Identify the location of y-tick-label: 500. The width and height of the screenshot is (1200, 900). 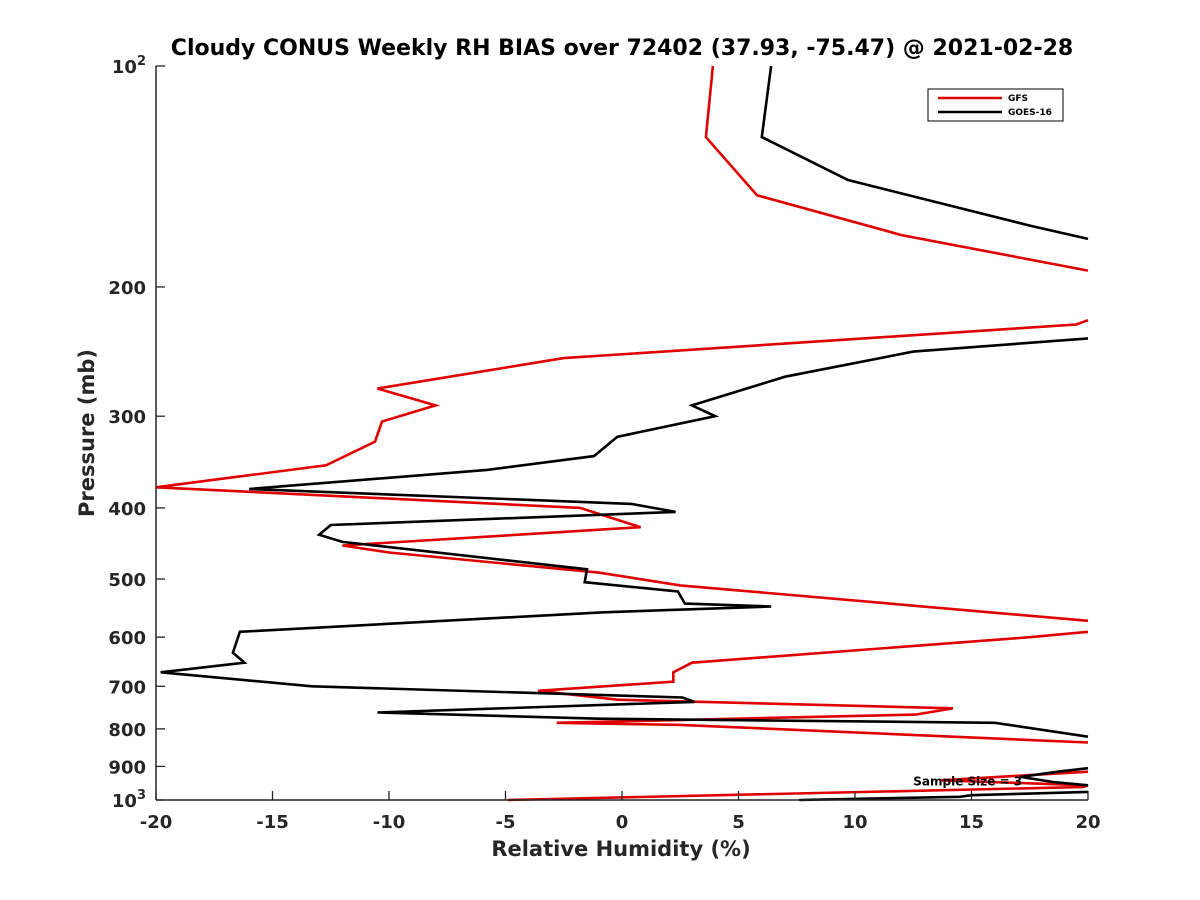
(127, 580).